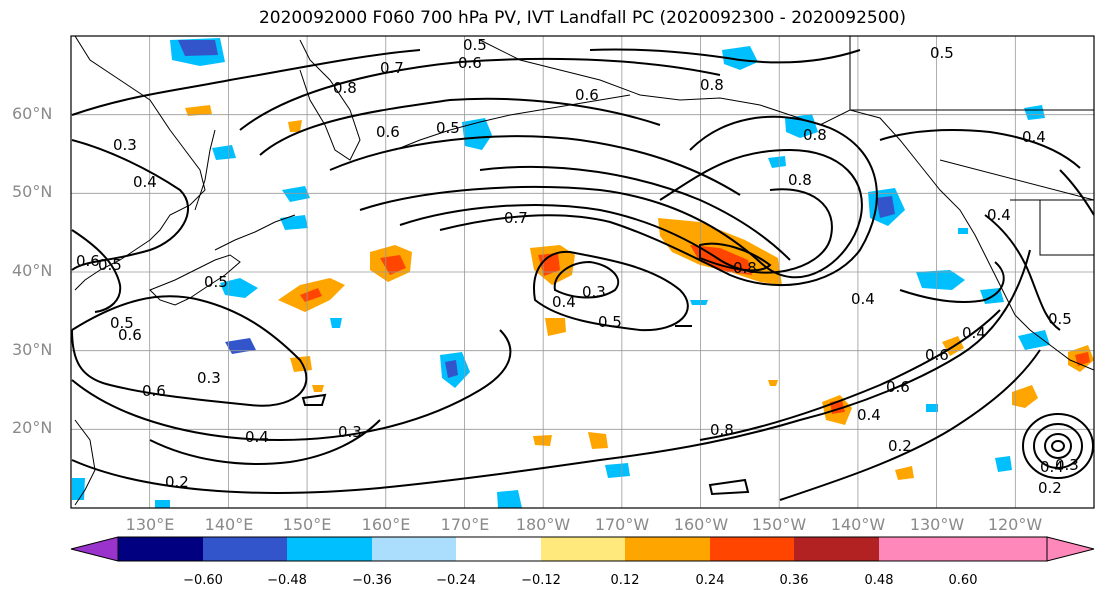 Image resolution: width=1105 pixels, height=601 pixels. What do you see at coordinates (701, 524) in the screenshot?
I see `lon-label: 160°W` at bounding box center [701, 524].